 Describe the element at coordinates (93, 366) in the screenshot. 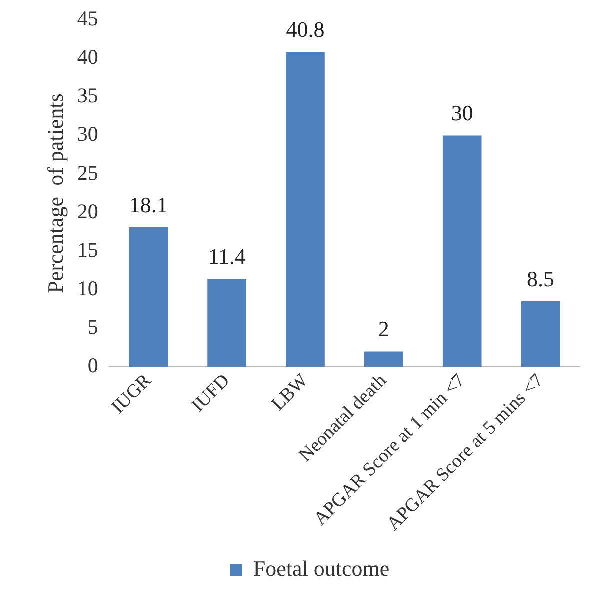

I see `y-tick-label: 0` at that location.